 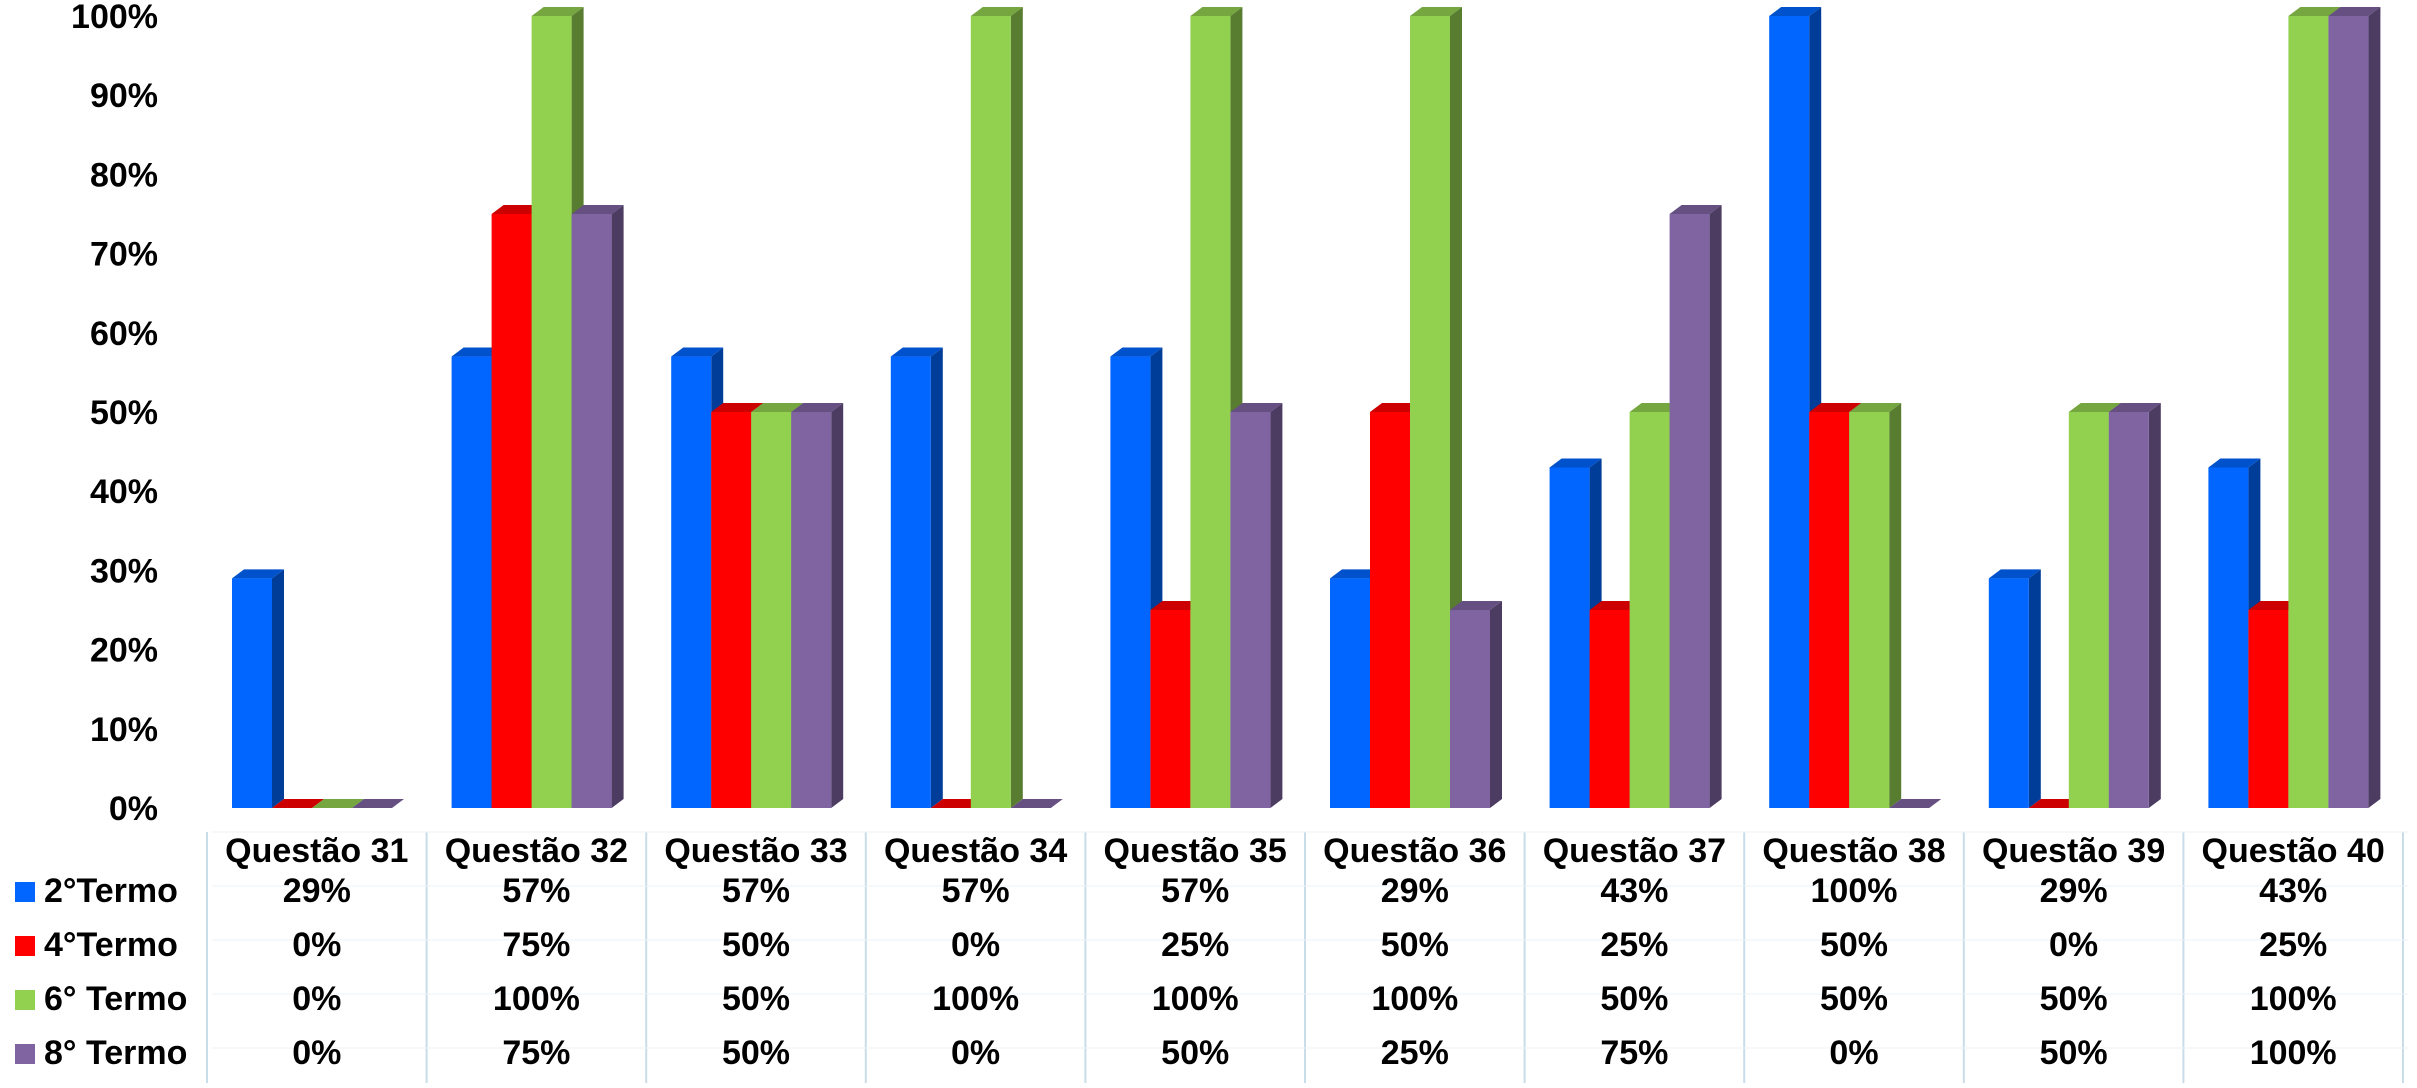 What do you see at coordinates (124, 571) in the screenshot?
I see `y-tick-label: 30%` at bounding box center [124, 571].